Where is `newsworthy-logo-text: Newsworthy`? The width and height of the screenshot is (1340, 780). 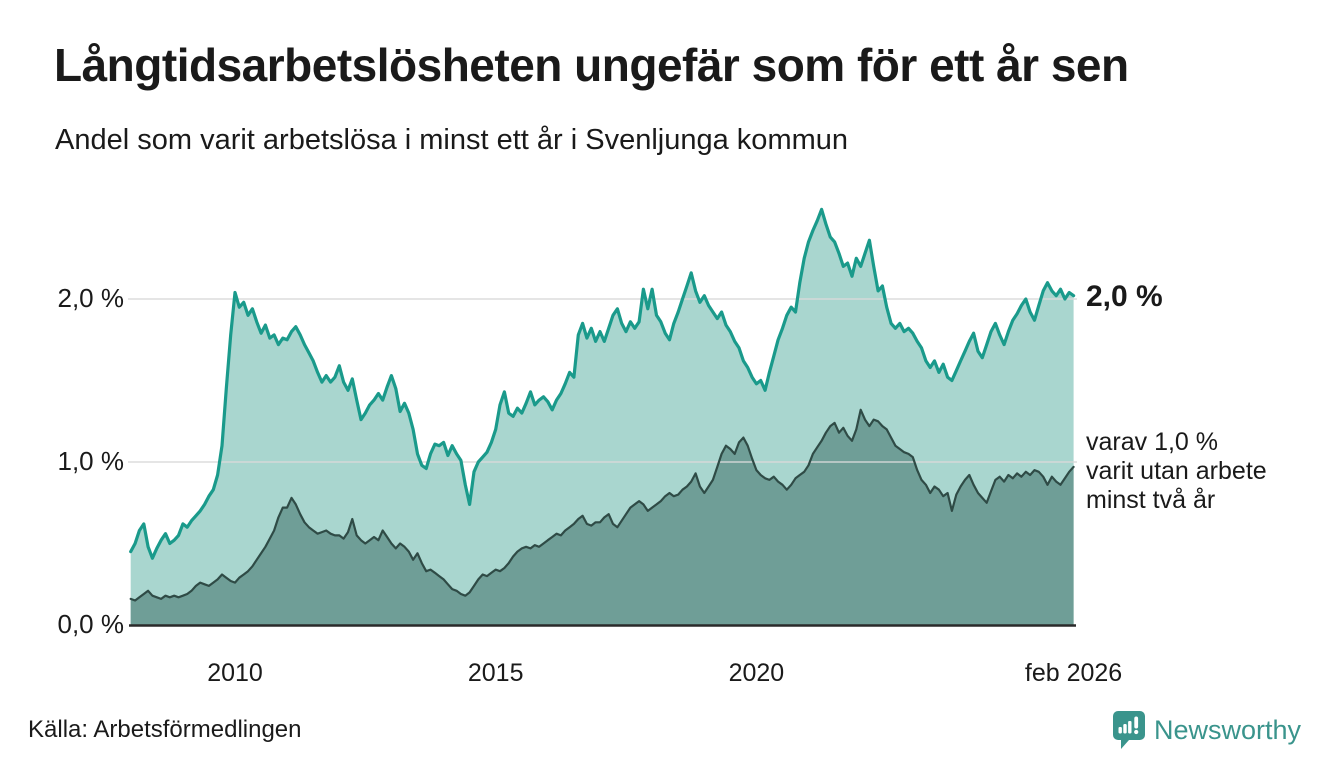 newsworthy-logo-text: Newsworthy is located at coordinates (1228, 729).